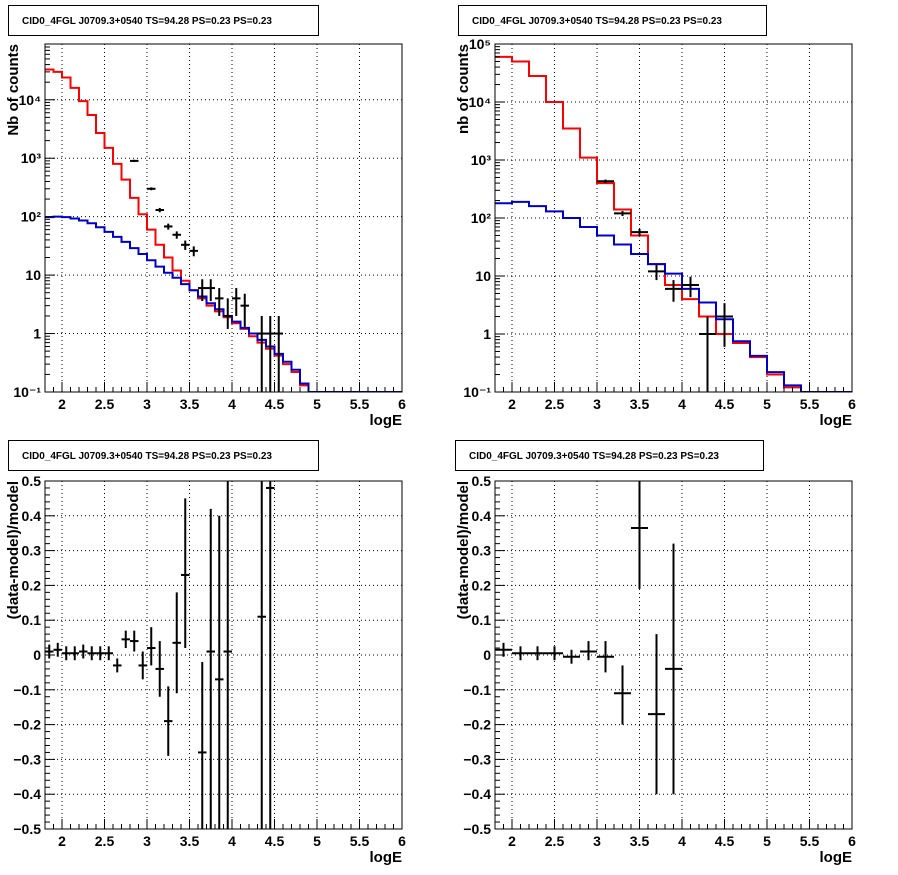 The width and height of the screenshot is (898, 875). Describe the element at coordinates (13, 550) in the screenshot. I see `y-axis-label: (data-model)/model` at that location.